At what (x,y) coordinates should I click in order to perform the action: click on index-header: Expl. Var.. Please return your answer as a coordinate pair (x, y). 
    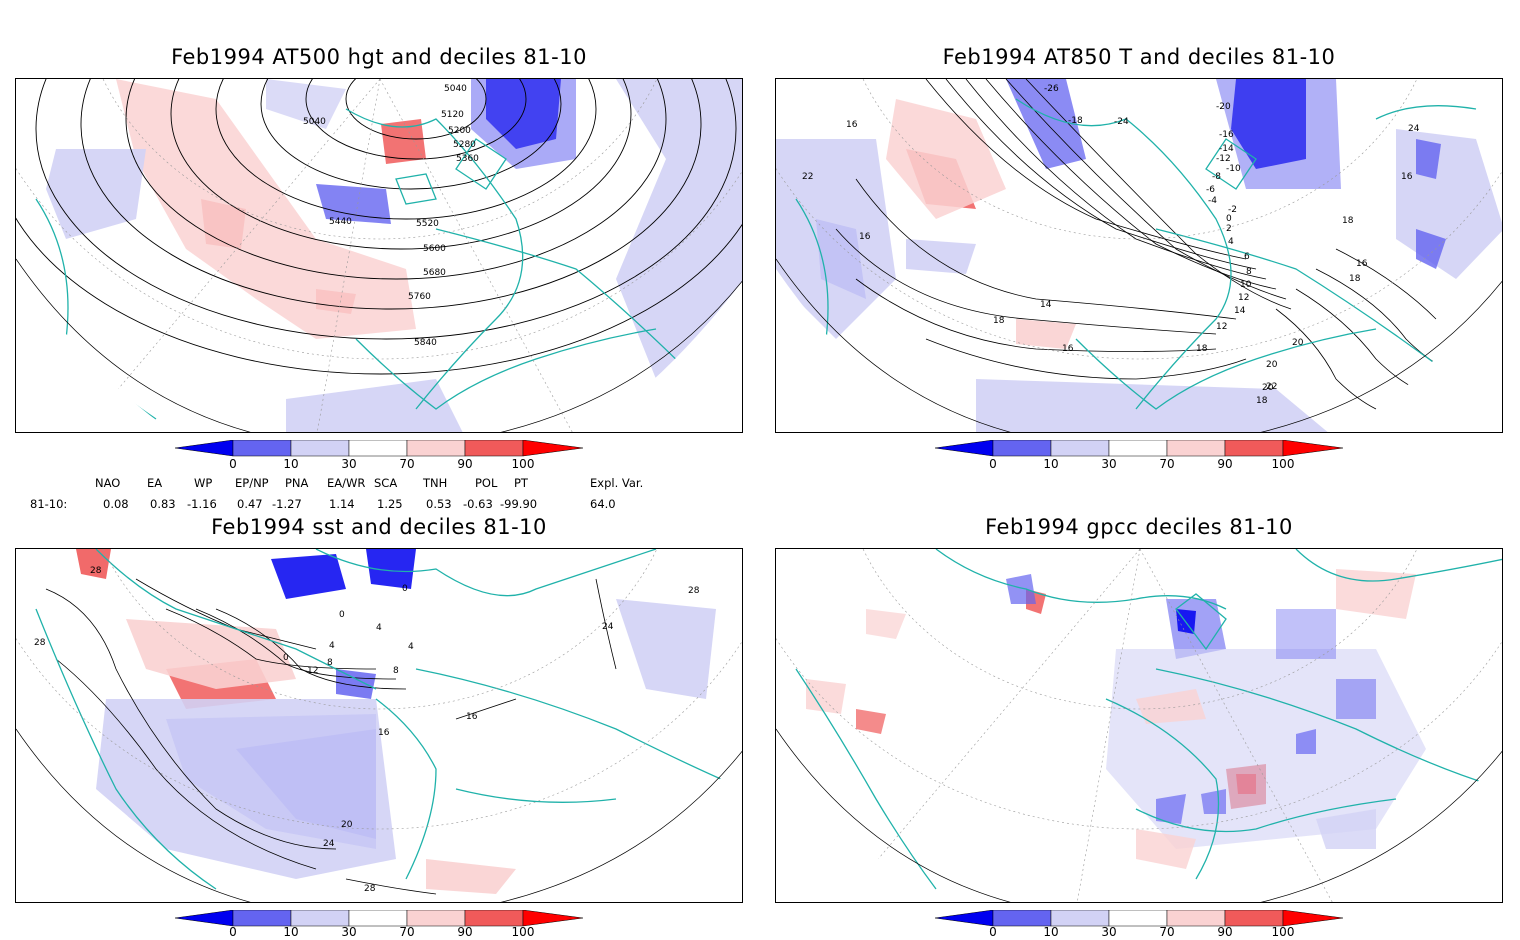
    Looking at the image, I should click on (617, 483).